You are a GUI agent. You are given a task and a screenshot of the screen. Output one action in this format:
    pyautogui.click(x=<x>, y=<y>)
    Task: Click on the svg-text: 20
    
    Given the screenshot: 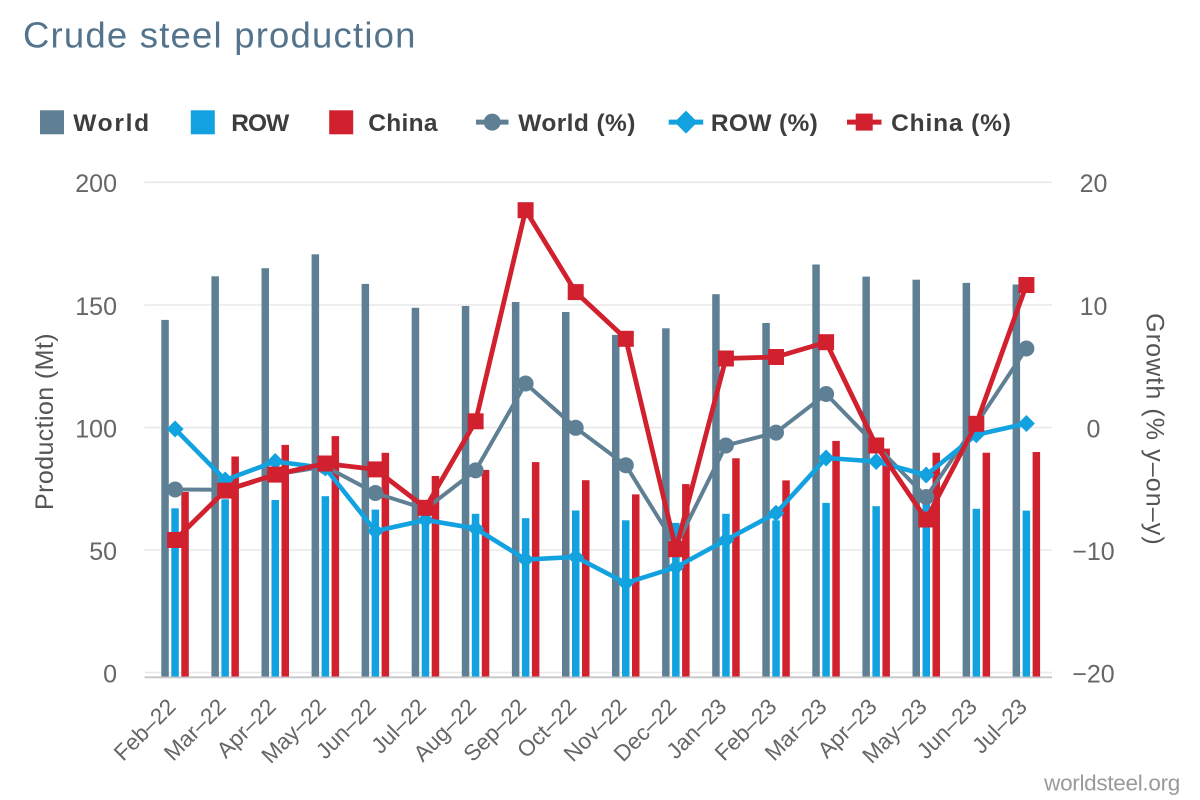 What is the action you would take?
    pyautogui.click(x=1094, y=184)
    